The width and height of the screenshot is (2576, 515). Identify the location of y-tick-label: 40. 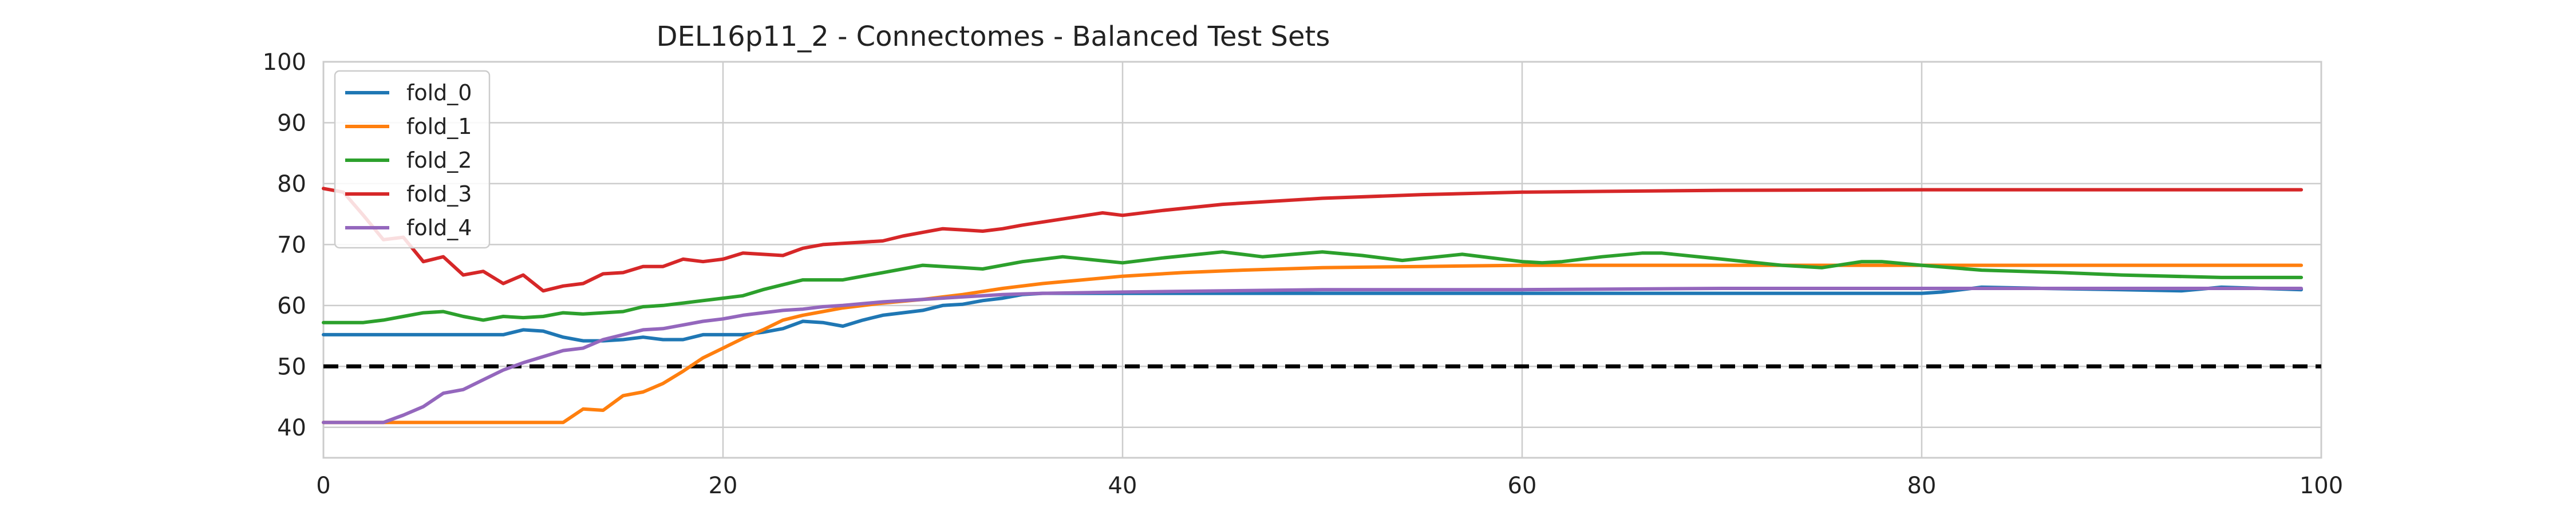
(291, 428).